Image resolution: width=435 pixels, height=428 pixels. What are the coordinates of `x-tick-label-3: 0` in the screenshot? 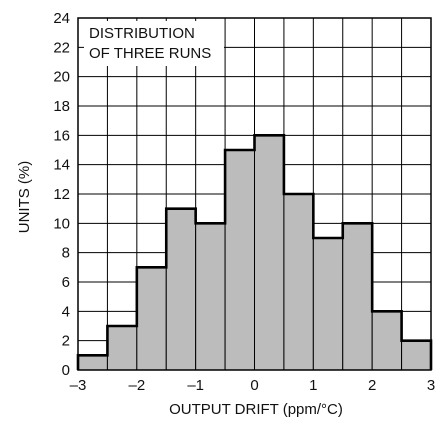 It's located at (254, 385).